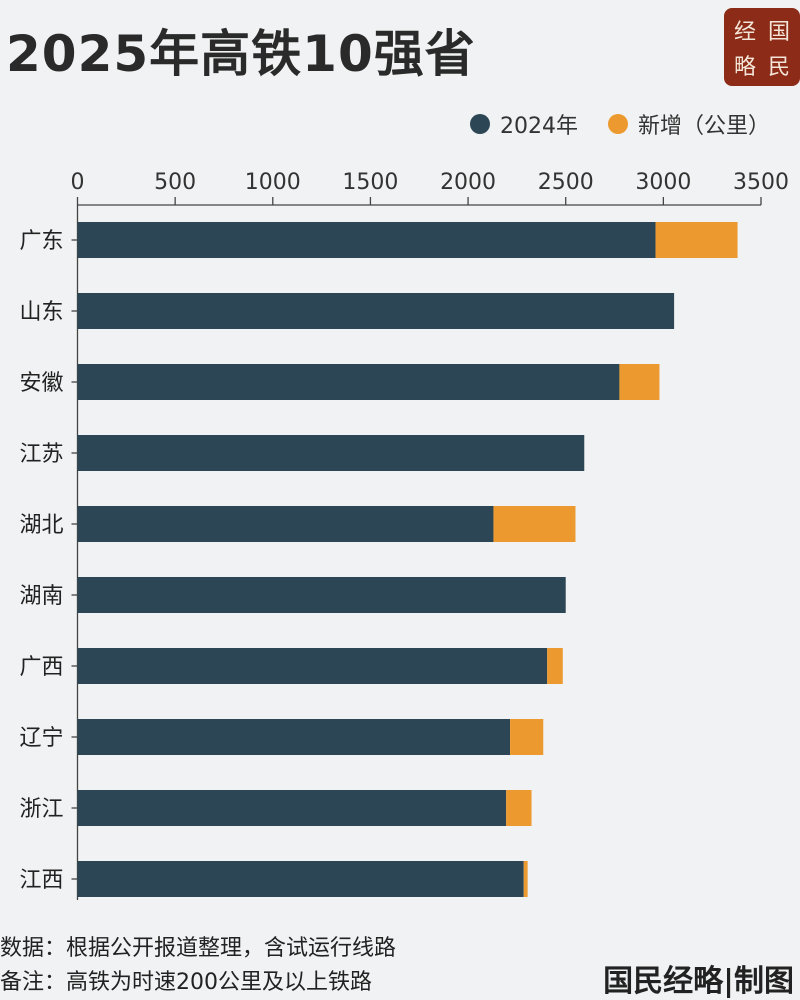  I want to click on logo-char: 经, so click(744, 32).